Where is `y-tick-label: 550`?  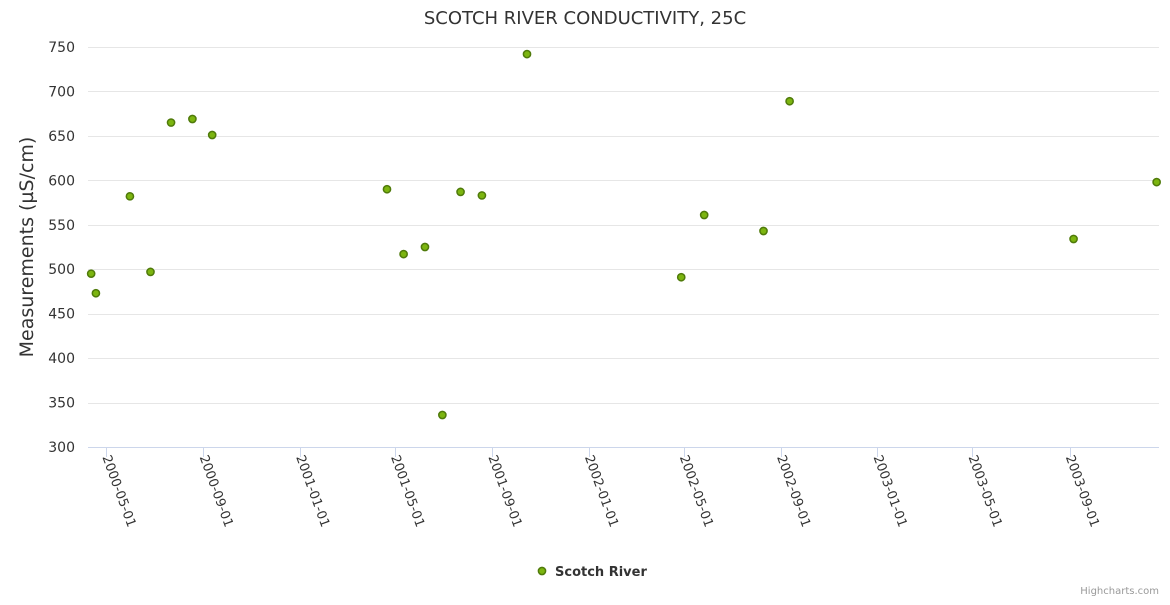
y-tick-label: 550 is located at coordinates (61, 226).